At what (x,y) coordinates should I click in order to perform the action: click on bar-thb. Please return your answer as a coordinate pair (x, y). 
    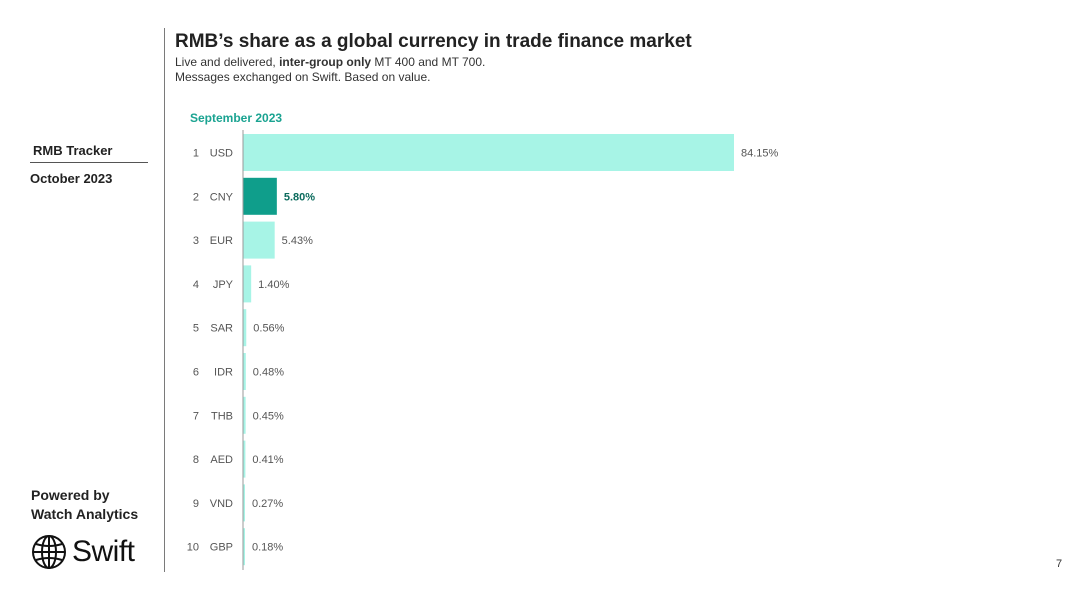
    Looking at the image, I should click on (244, 415).